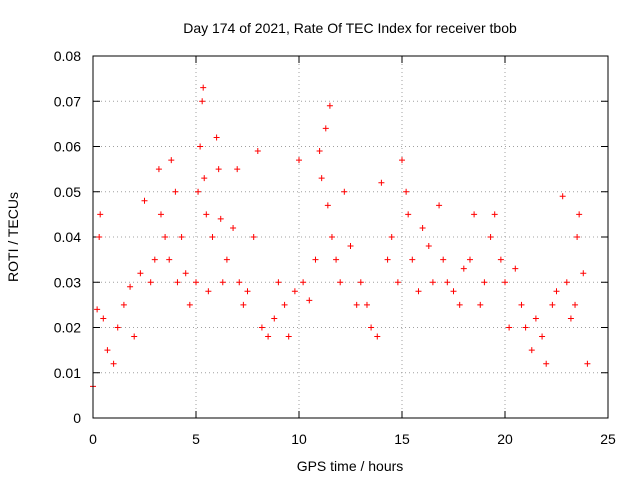 This screenshot has height=480, width=640. Describe the element at coordinates (67, 101) in the screenshot. I see `y-tick-label: 0.07` at that location.